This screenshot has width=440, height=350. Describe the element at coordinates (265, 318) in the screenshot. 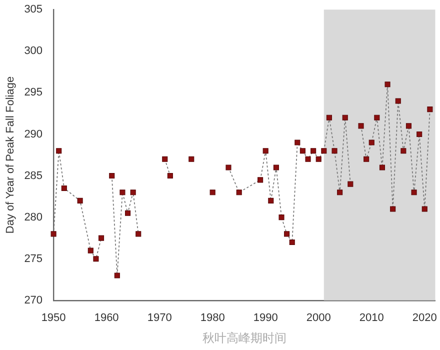

I see `x-tick-label: 1990` at that location.